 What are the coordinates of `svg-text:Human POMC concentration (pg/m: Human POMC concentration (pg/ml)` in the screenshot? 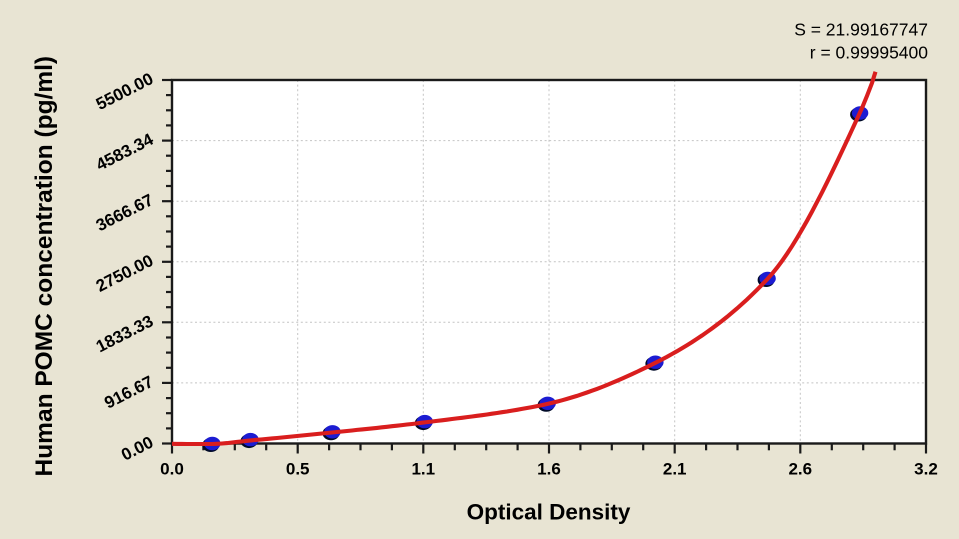 It's located at (44, 266).